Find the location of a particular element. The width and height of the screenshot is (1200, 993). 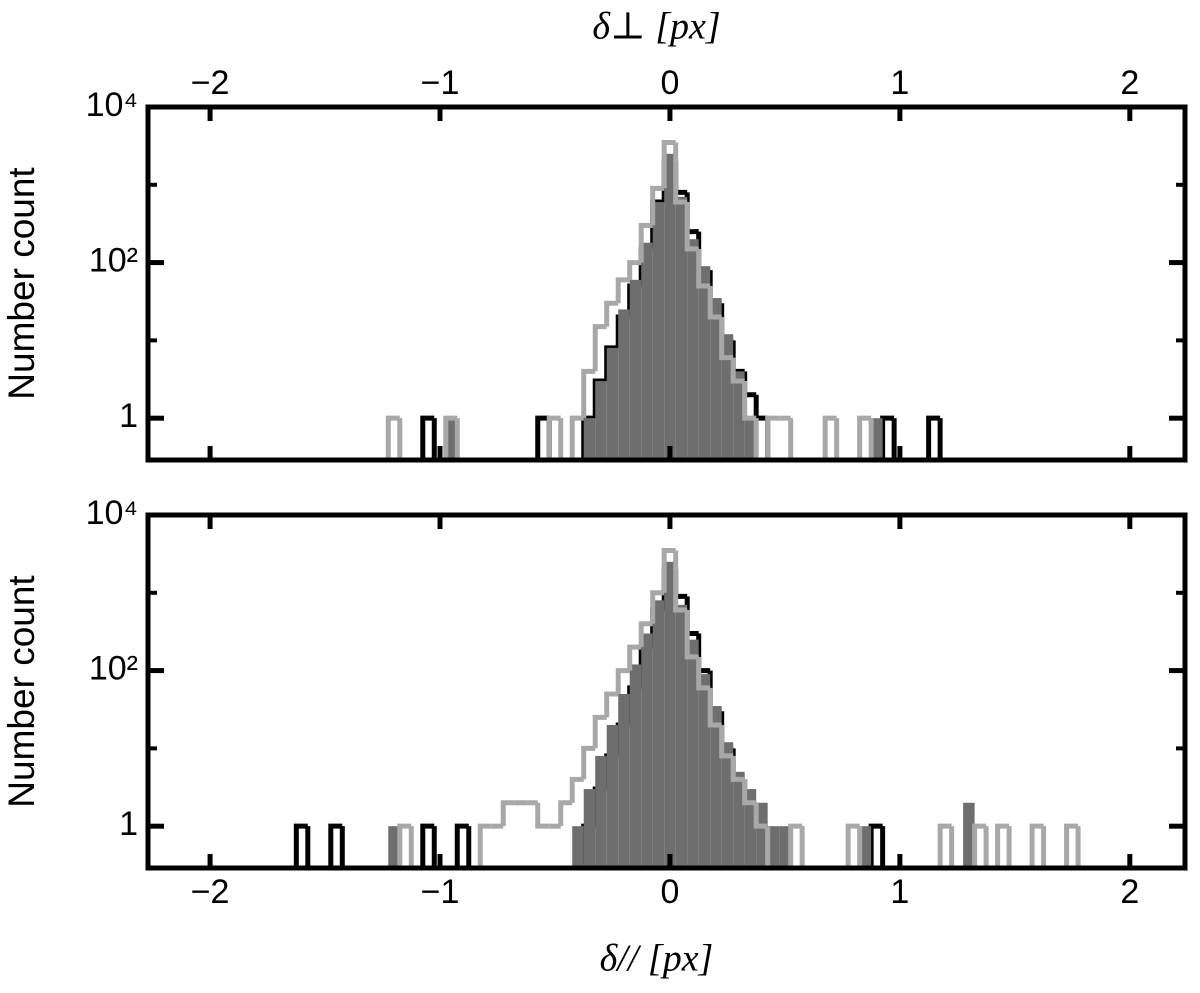

y-tick-label: 10⁴ is located at coordinates (112, 105).